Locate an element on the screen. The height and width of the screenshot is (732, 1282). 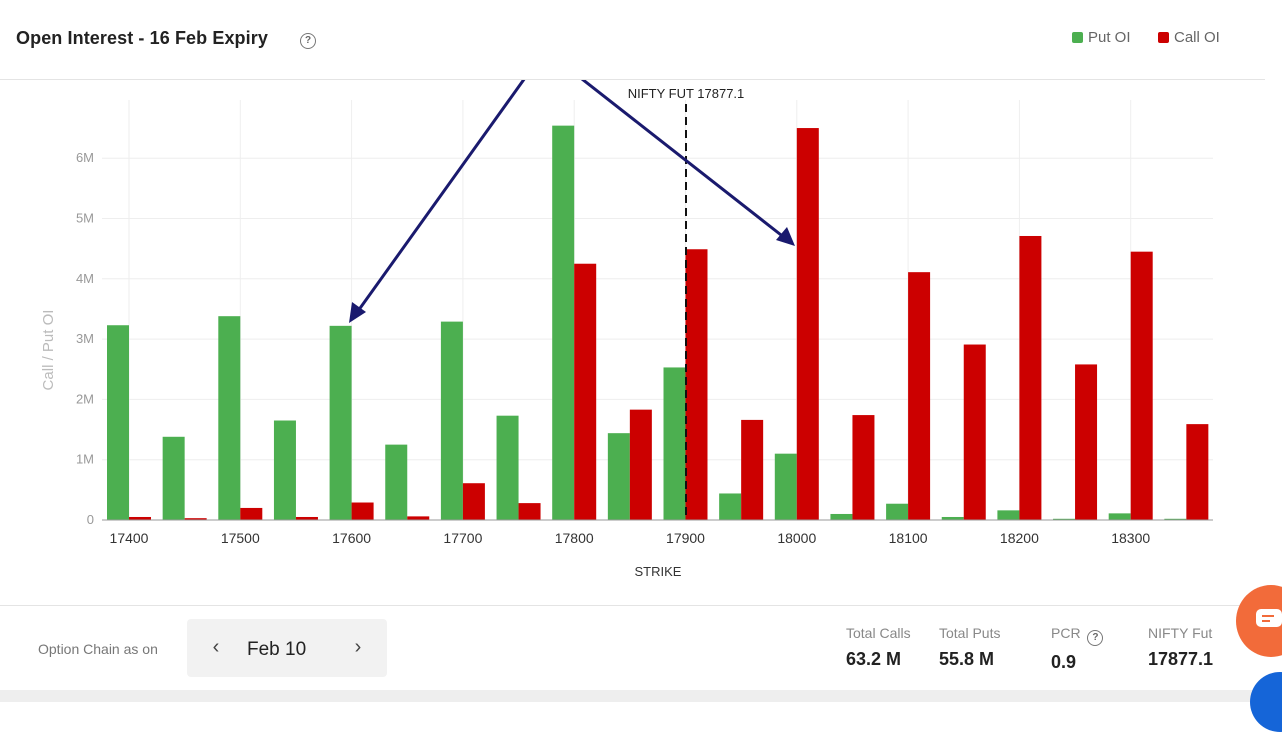
stat-value: 0.9 is located at coordinates (1064, 662).